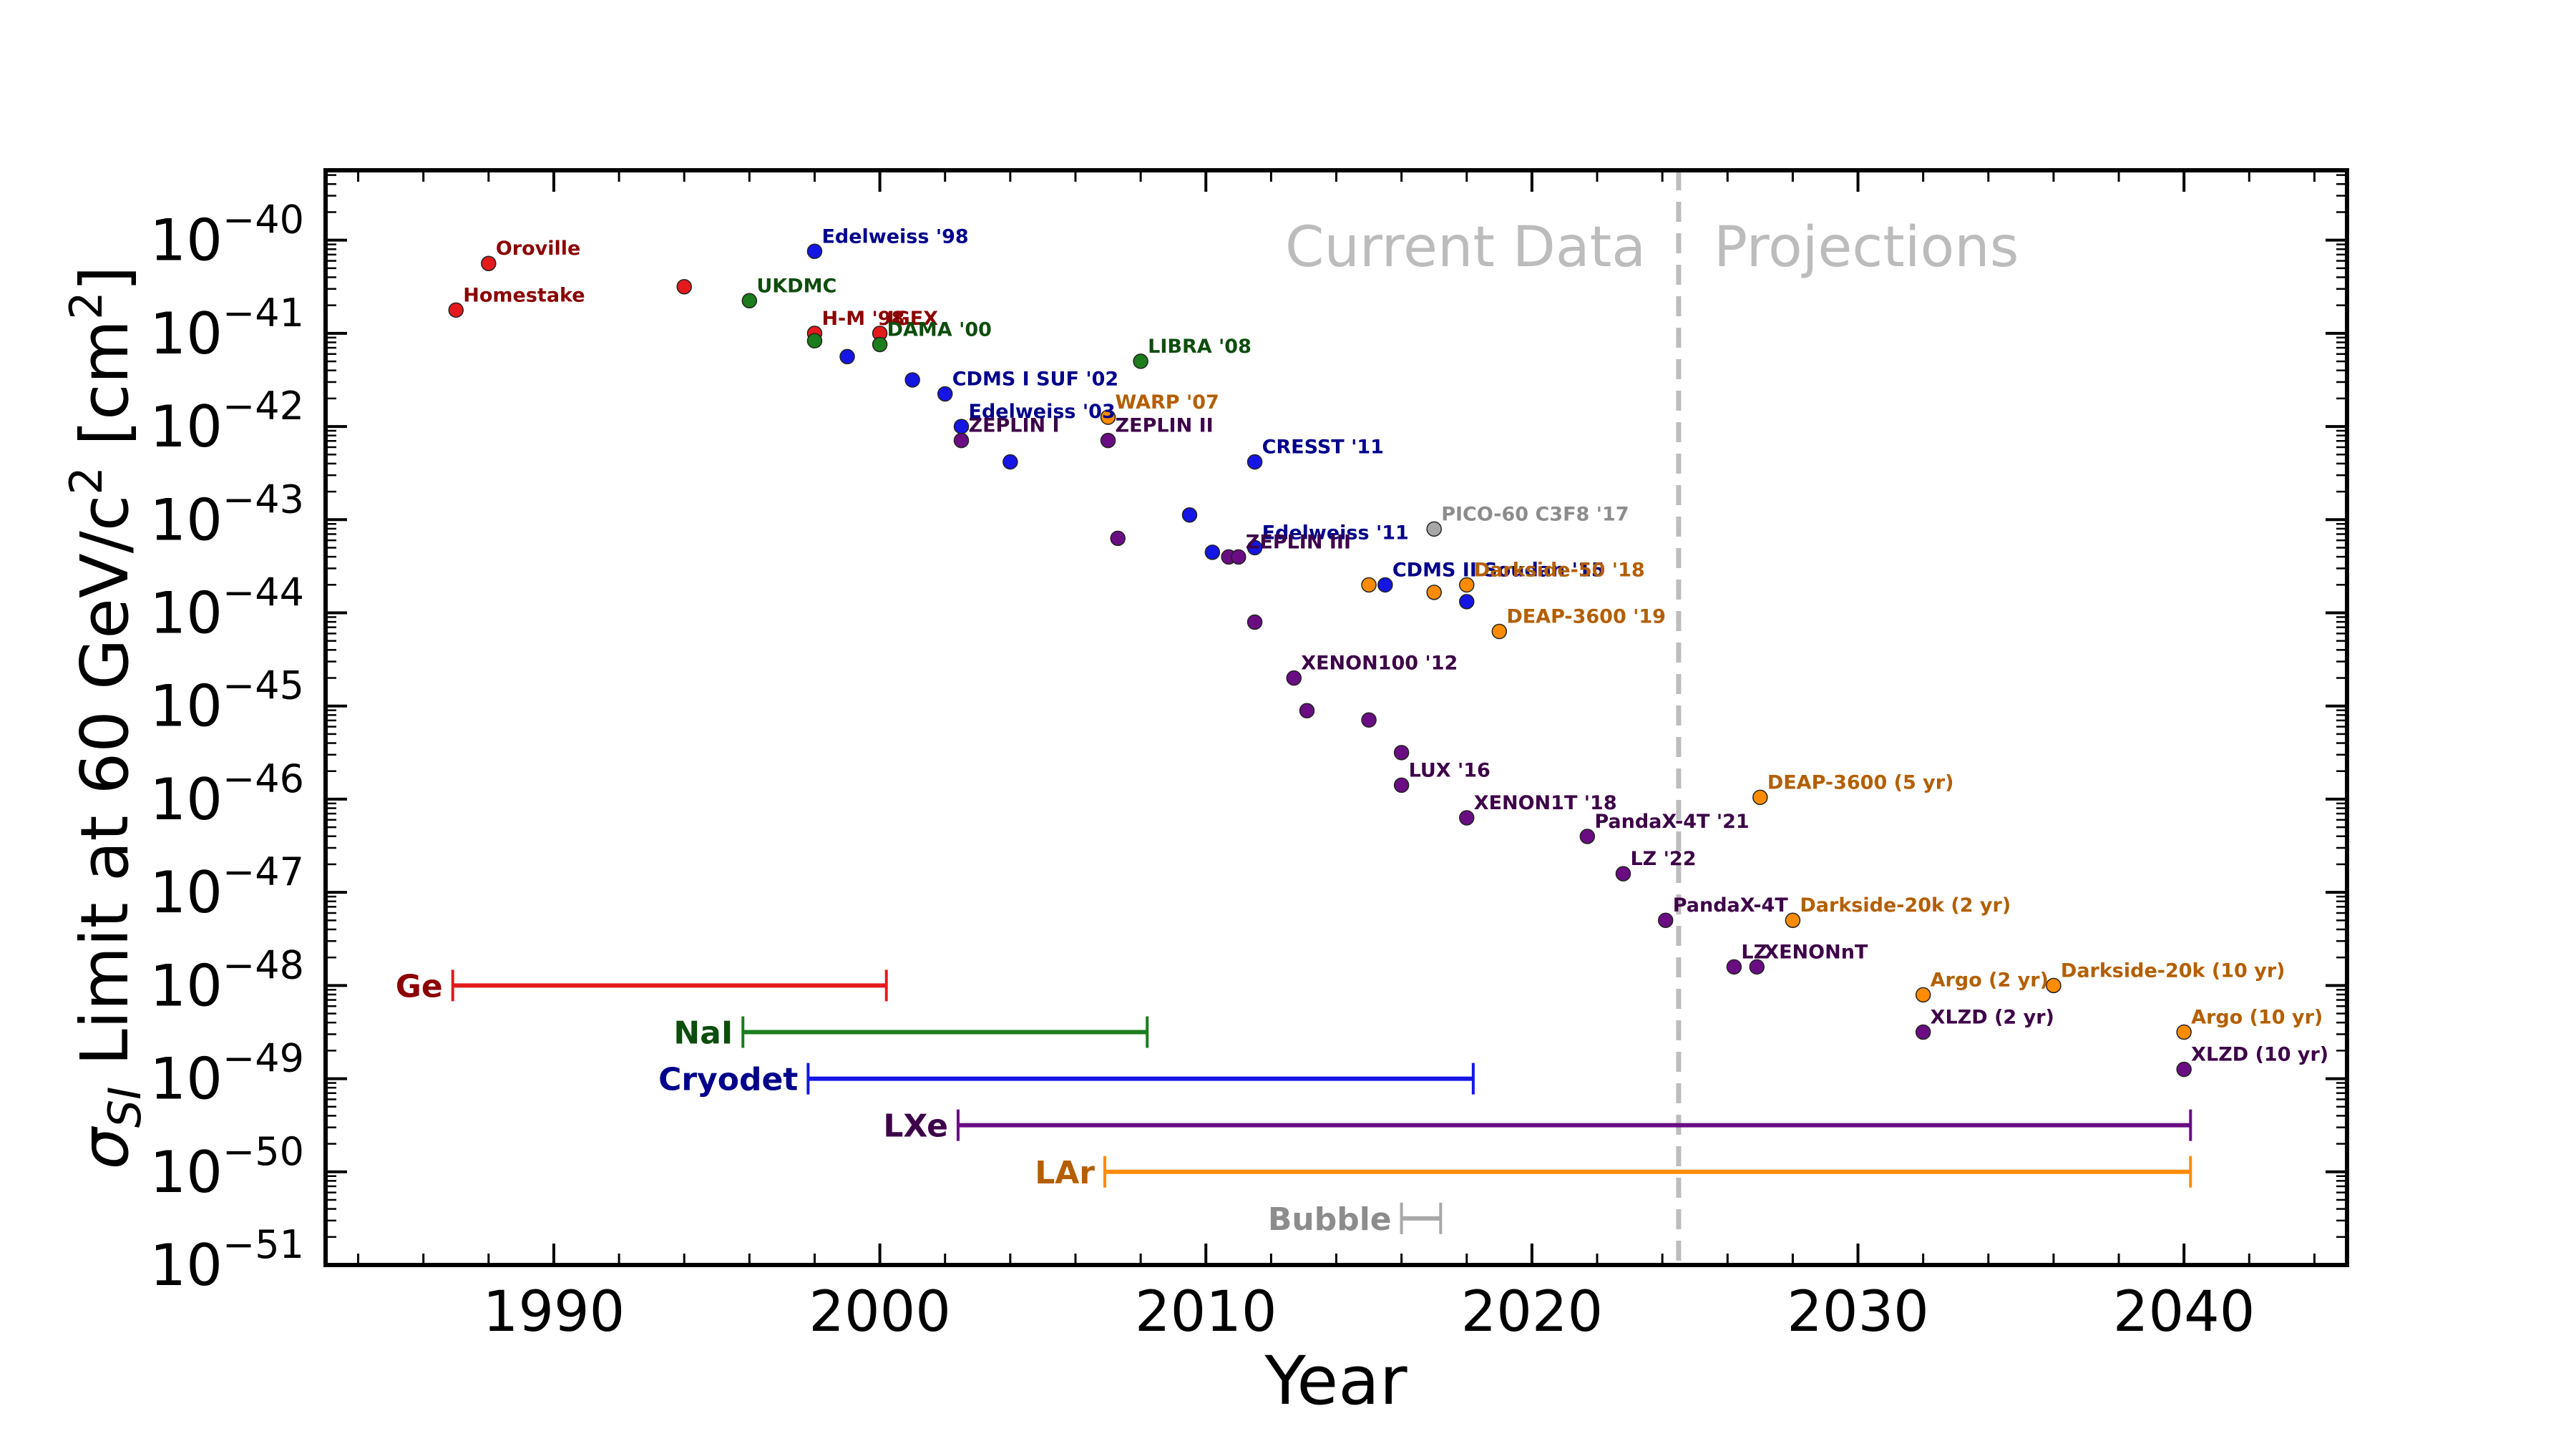 This screenshot has height=1431, width=2576. I want to click on point-label: LIBRA '08, so click(1200, 347).